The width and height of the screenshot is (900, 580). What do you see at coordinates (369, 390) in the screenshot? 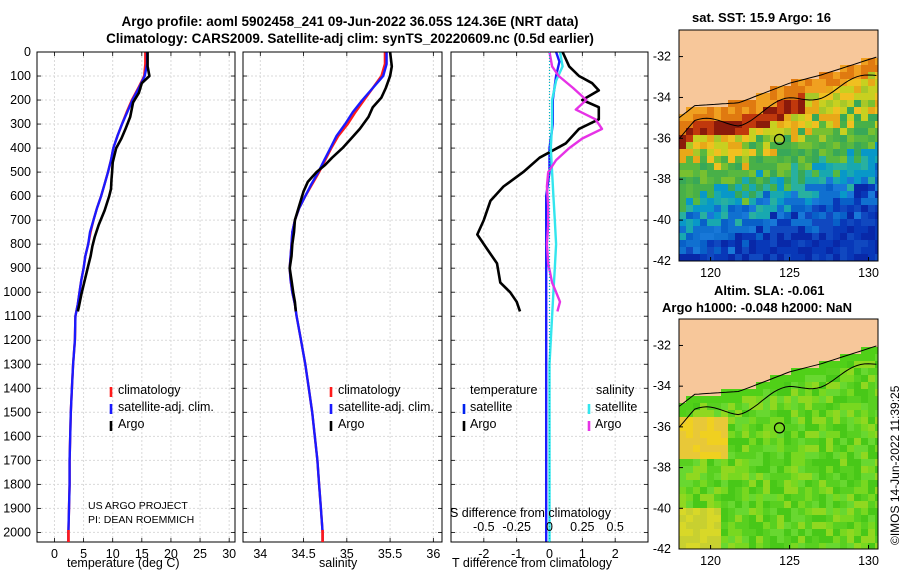
I see `sal-legend-climatology: climatology` at bounding box center [369, 390].